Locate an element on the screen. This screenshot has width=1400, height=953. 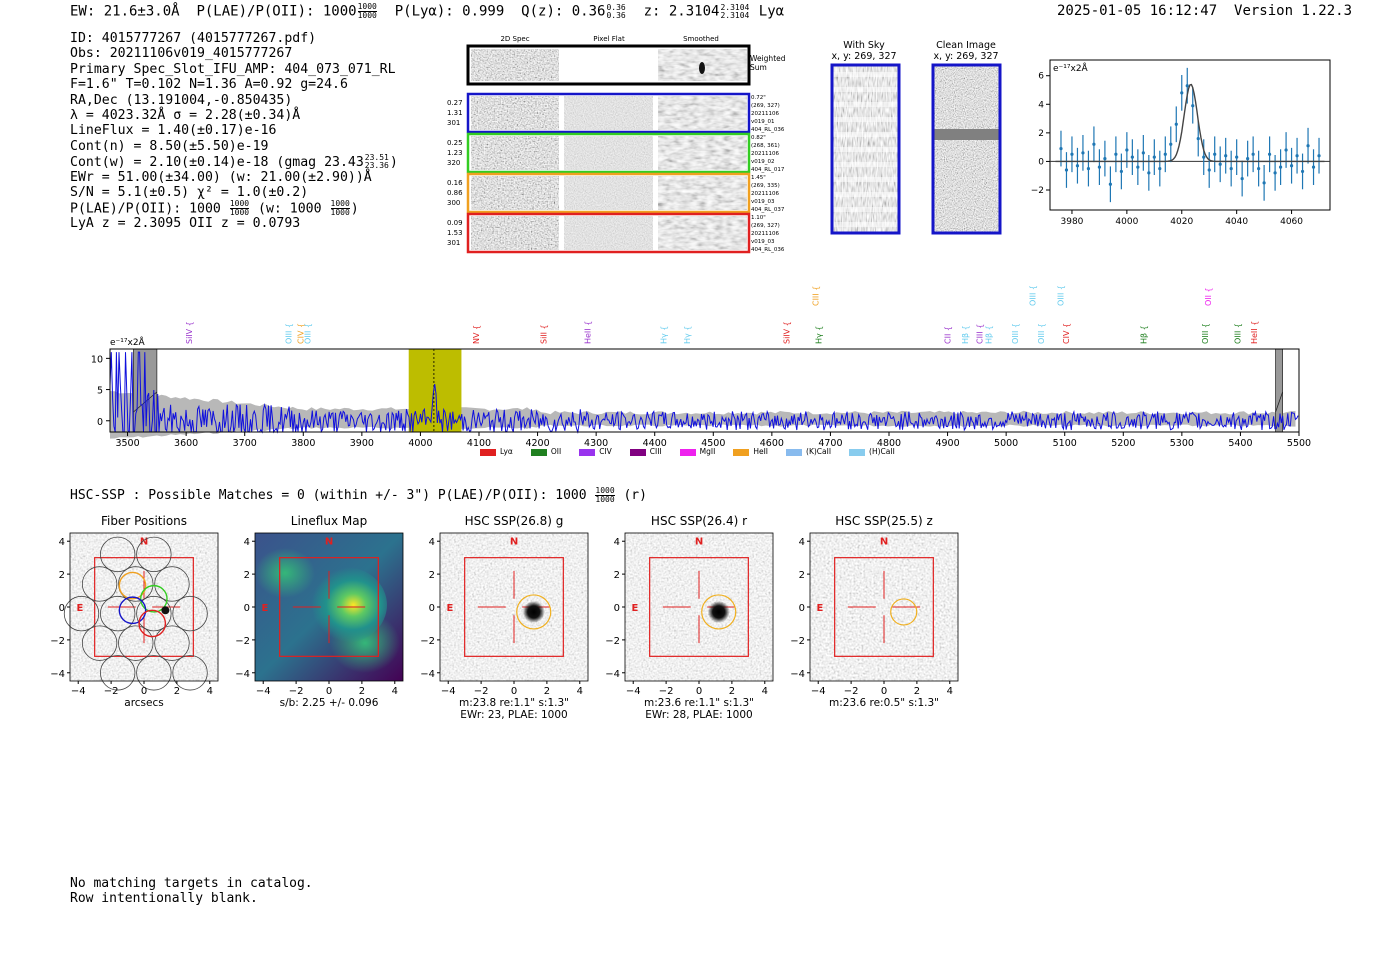
legend-label: (H)CaII is located at coordinates (882, 451).